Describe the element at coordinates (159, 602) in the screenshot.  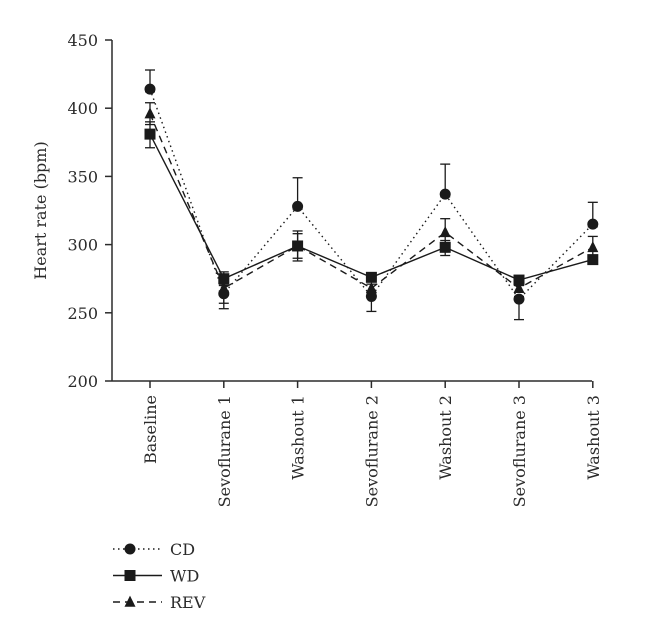
I see `legend-item-rev: REV` at that location.